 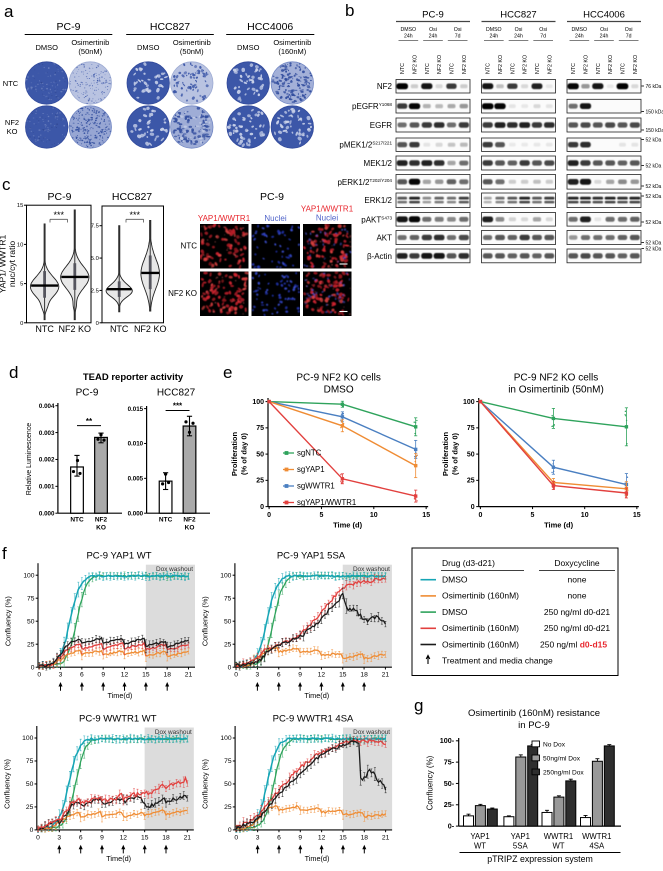 What do you see at coordinates (497, 661) in the screenshot?
I see `svg-text: Treatment and media change` at bounding box center [497, 661].